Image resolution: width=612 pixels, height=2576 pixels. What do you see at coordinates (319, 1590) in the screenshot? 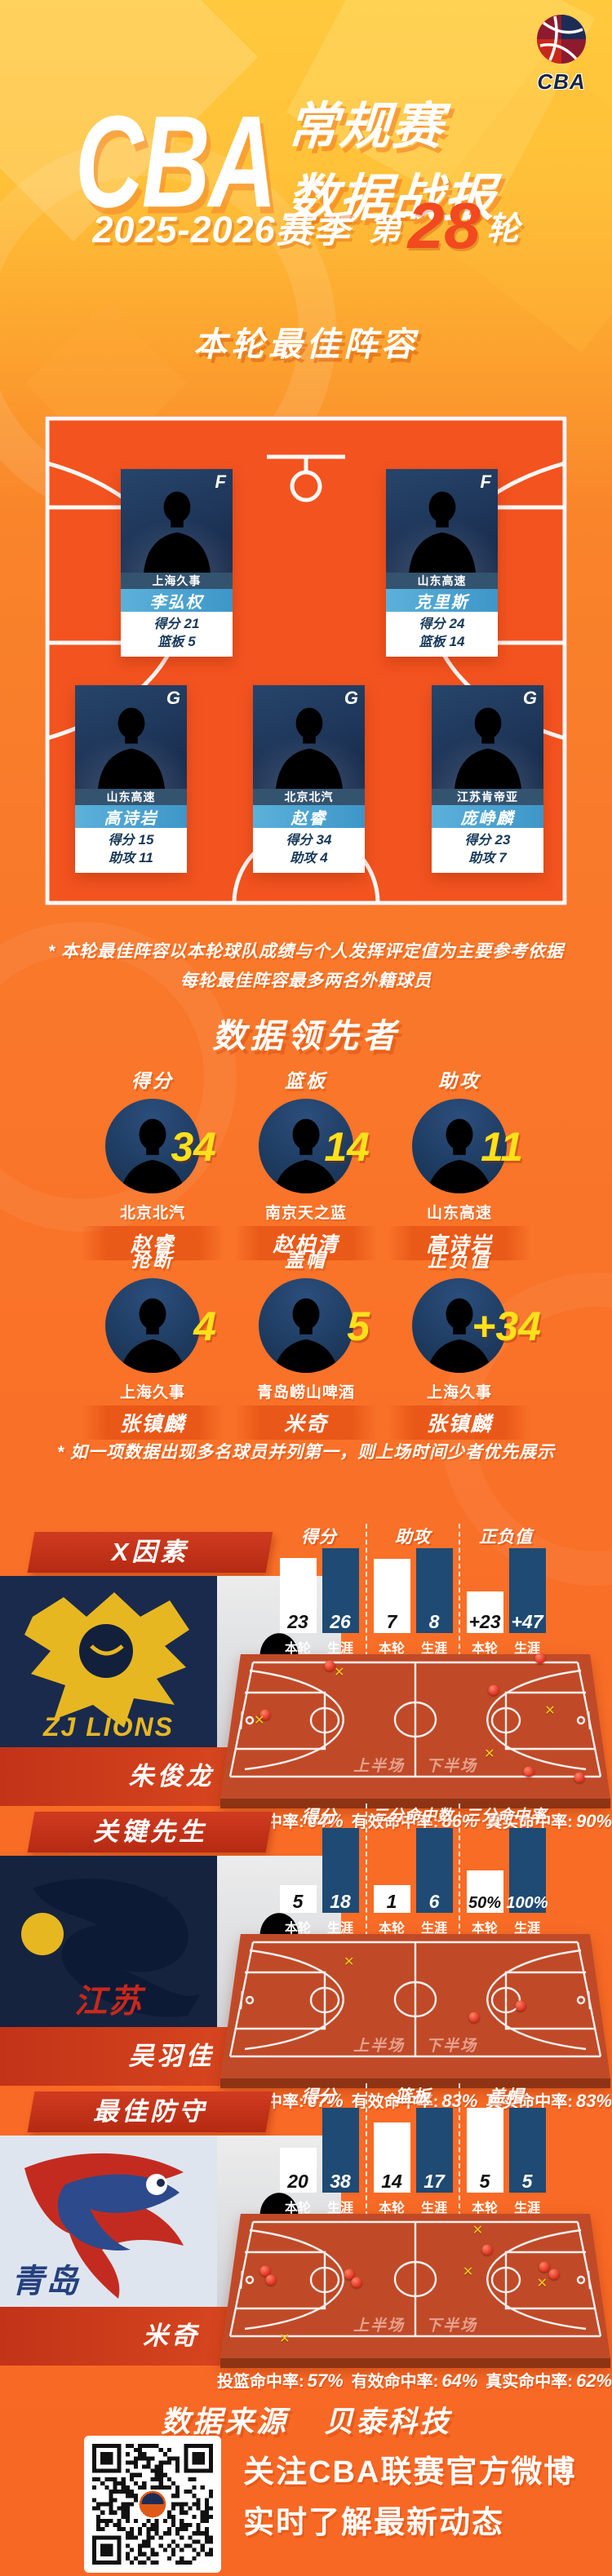
I see `stat-column: 得分 23 26 本轮 生涯` at bounding box center [319, 1590].